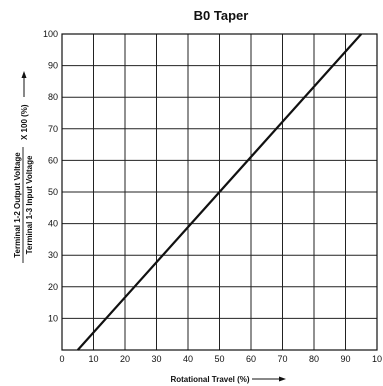 Image resolution: width=383 pixels, height=386 pixels. I want to click on x-tick-label: 80, so click(314, 359).